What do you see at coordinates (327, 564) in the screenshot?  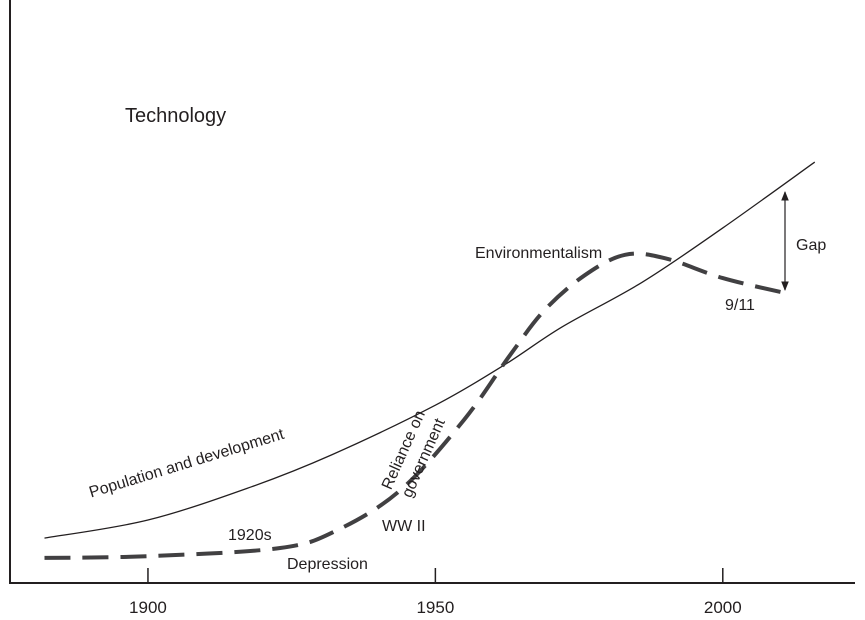 I see `annotation: Depression` at bounding box center [327, 564].